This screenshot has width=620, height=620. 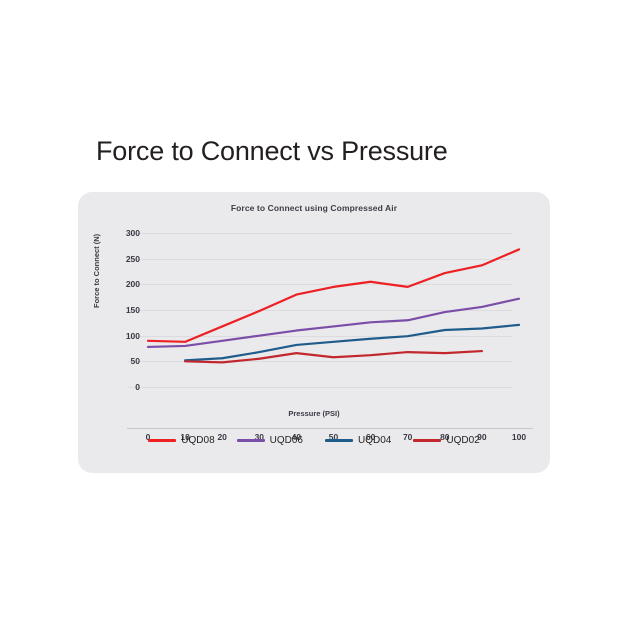 I want to click on x-axis-title: Pressure (PSI), so click(x=314, y=413).